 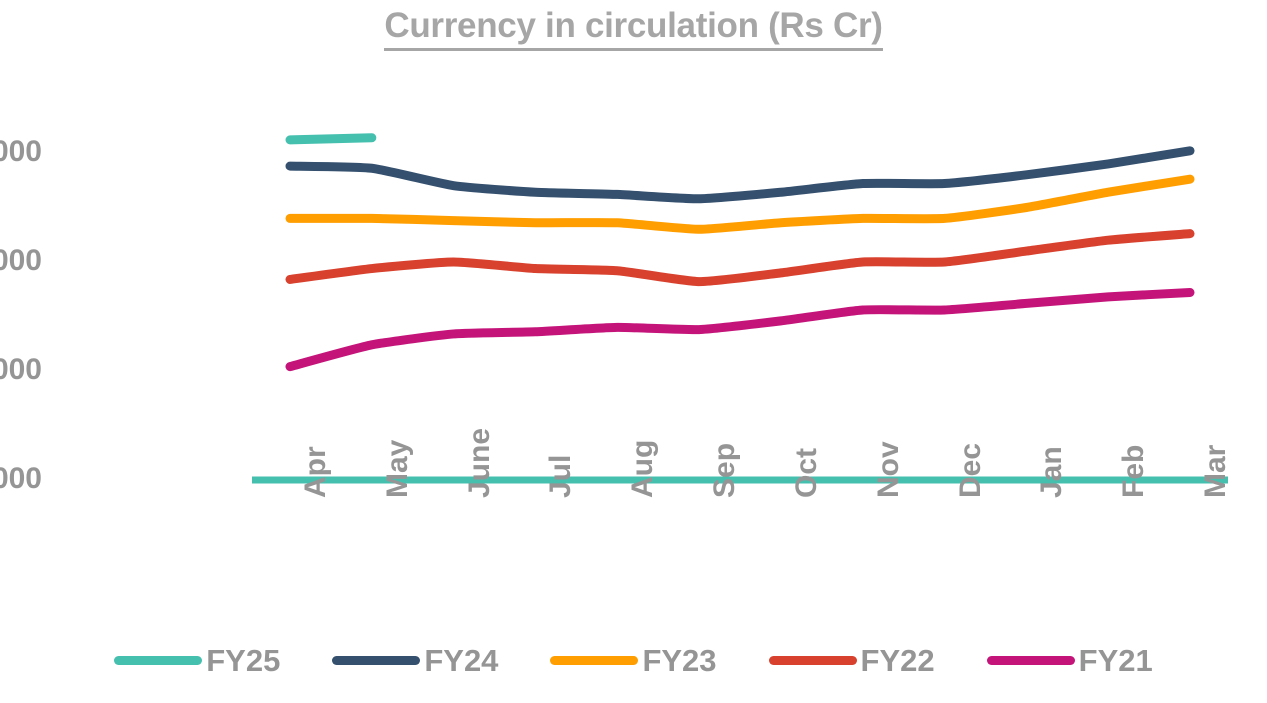 What do you see at coordinates (331, 139) in the screenshot?
I see `series-line-fy25` at bounding box center [331, 139].